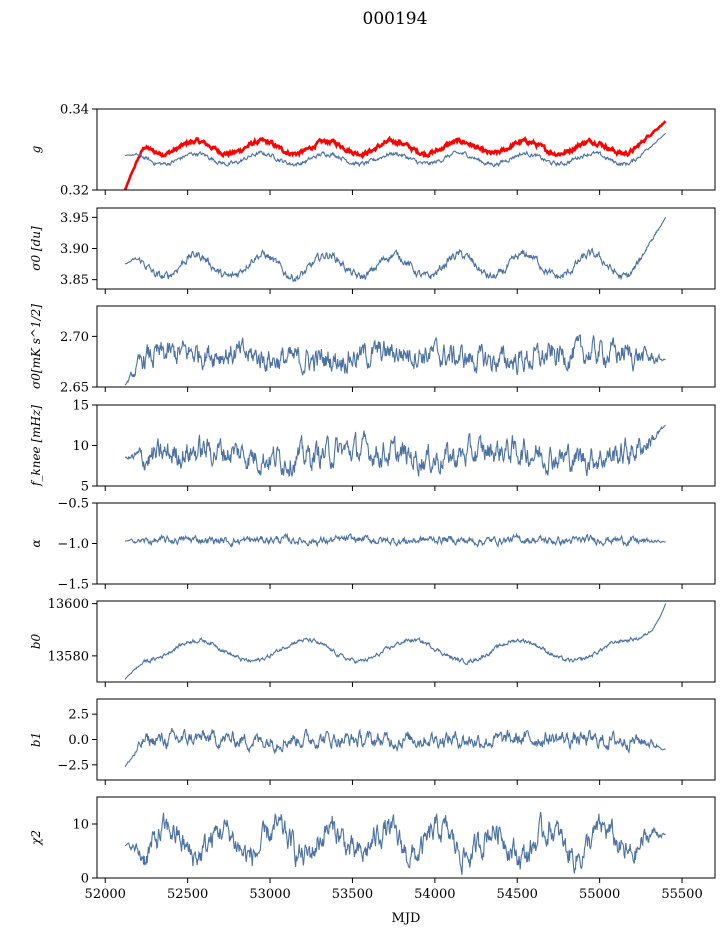 The height and width of the screenshot is (936, 725). I want to click on panel-8-ytick-label: 10, so click(80, 825).